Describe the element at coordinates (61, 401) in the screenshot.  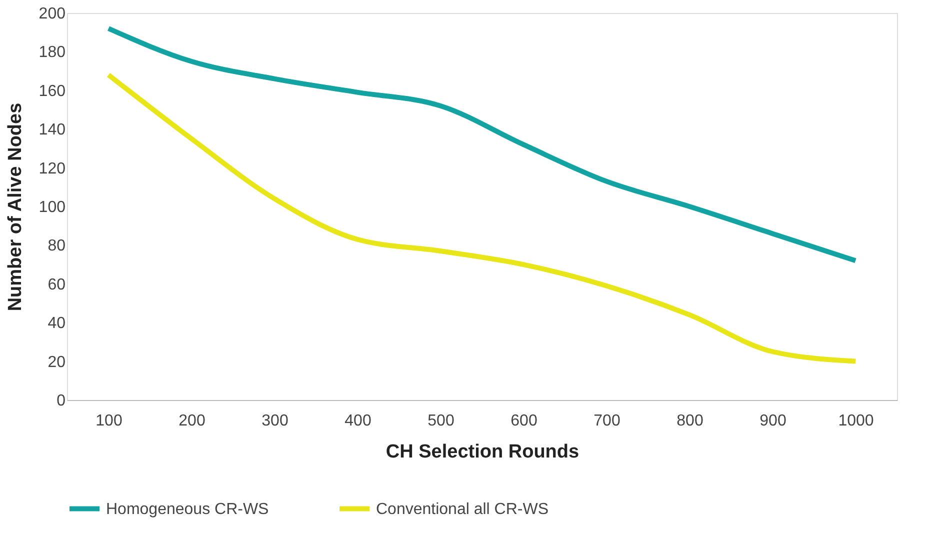
I see `y-tick-label: 0` at that location.